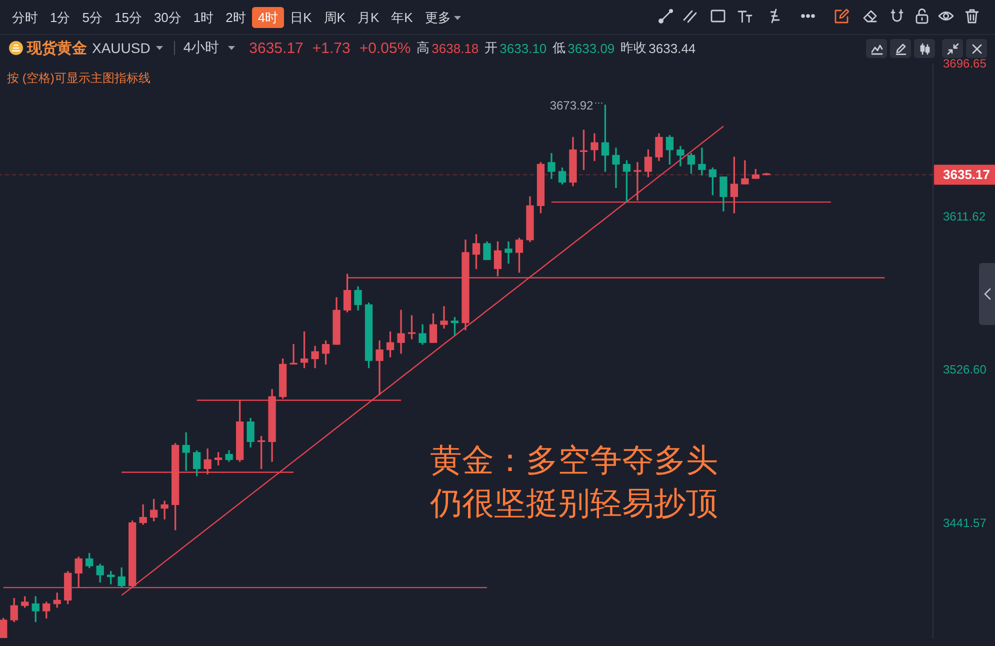 The height and width of the screenshot is (646, 995). I want to click on text: 3638.18, so click(455, 48).